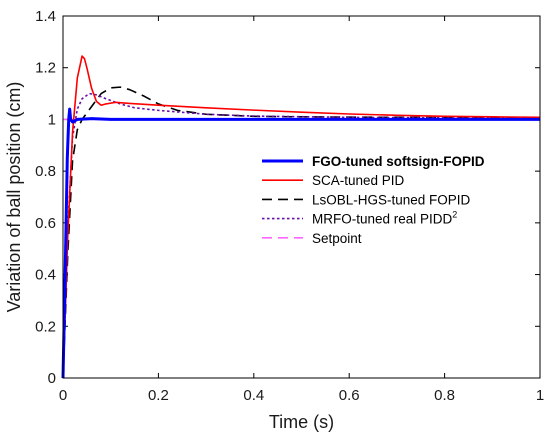 The height and width of the screenshot is (436, 550). I want to click on y-tick-label: 0, so click(52, 378).